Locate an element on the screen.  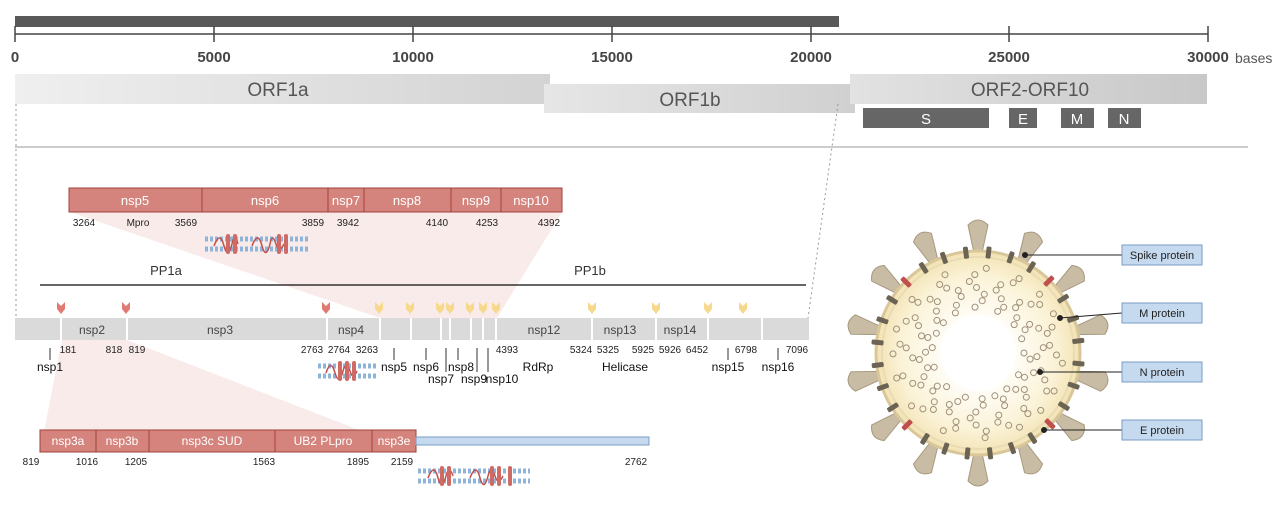
pp-pos-181: 181 is located at coordinates (68, 350).